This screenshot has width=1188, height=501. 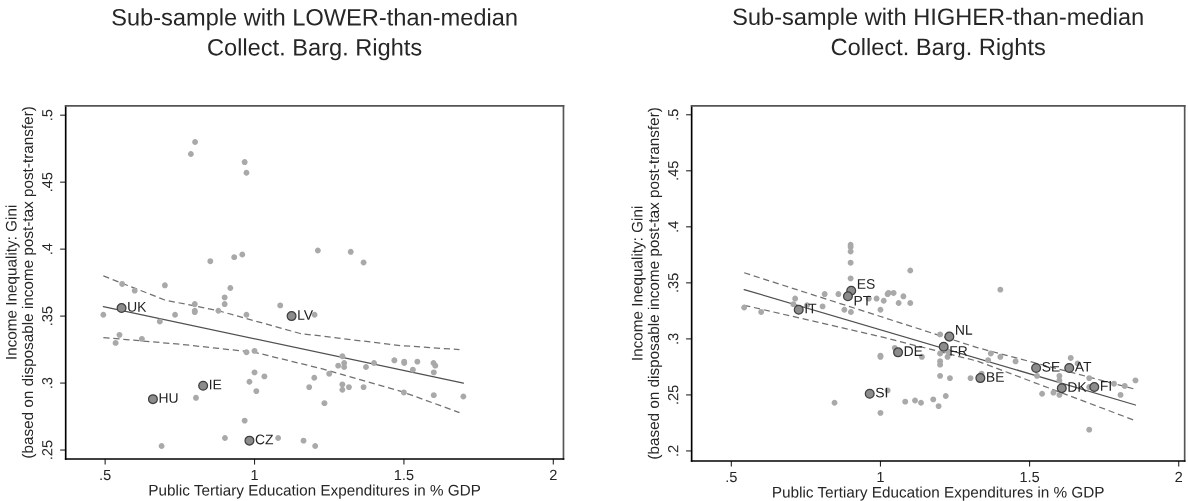 What do you see at coordinates (881, 392) in the screenshot?
I see `annotation: SI` at bounding box center [881, 392].